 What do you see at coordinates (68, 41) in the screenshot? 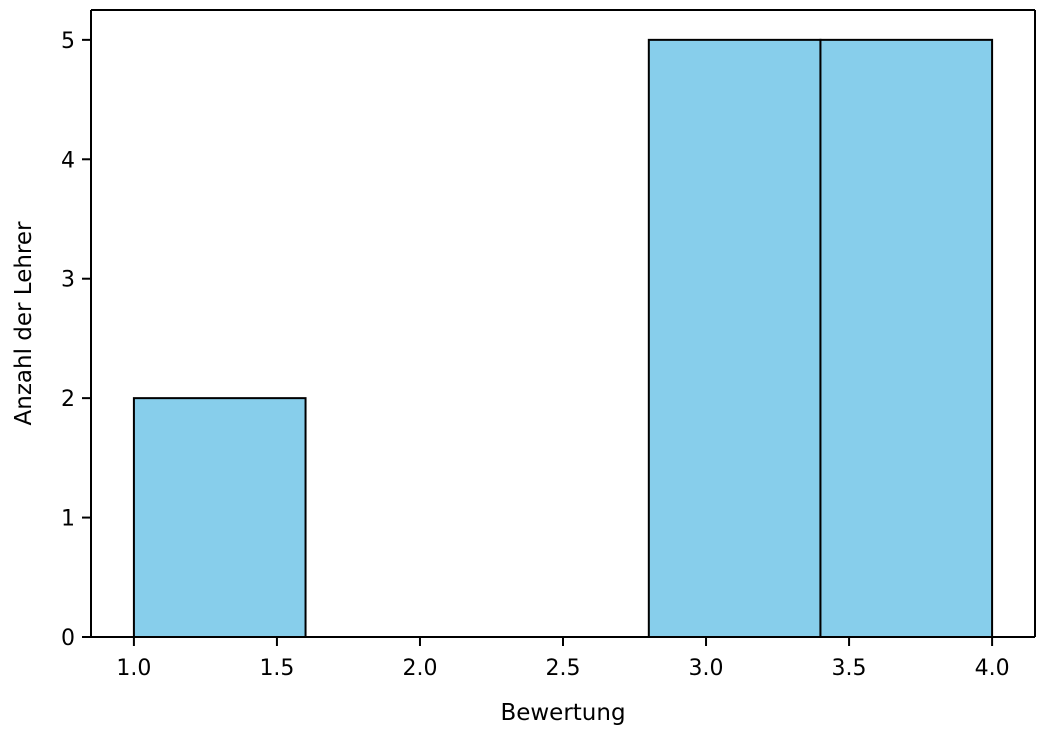
I see `y-tick-label-5: 5` at bounding box center [68, 41].